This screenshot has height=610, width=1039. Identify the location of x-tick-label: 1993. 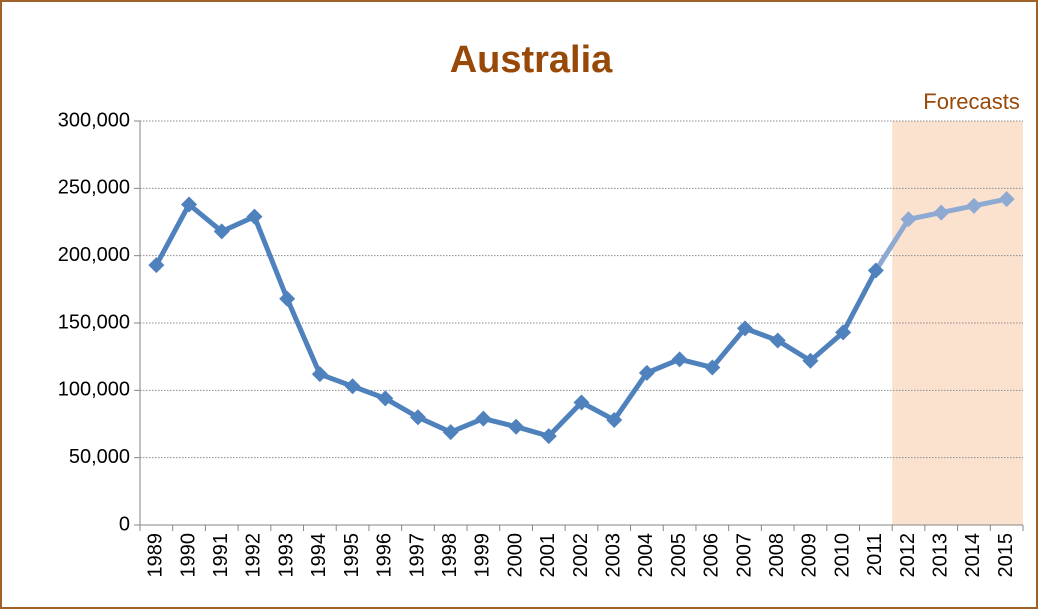
(286, 555).